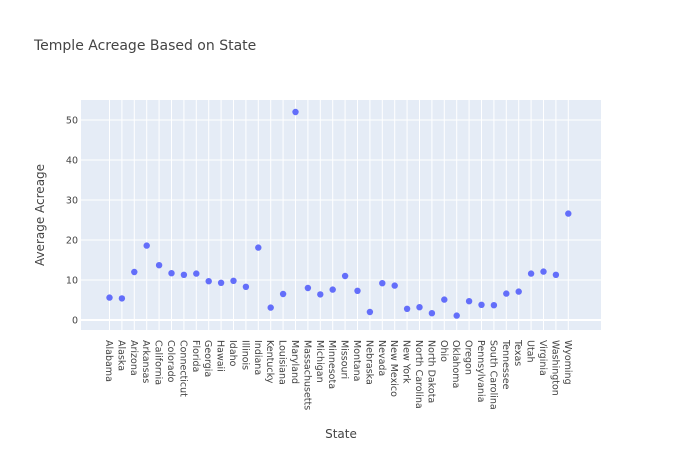  I want to click on x-tick-label: Idaho, so click(232, 353).